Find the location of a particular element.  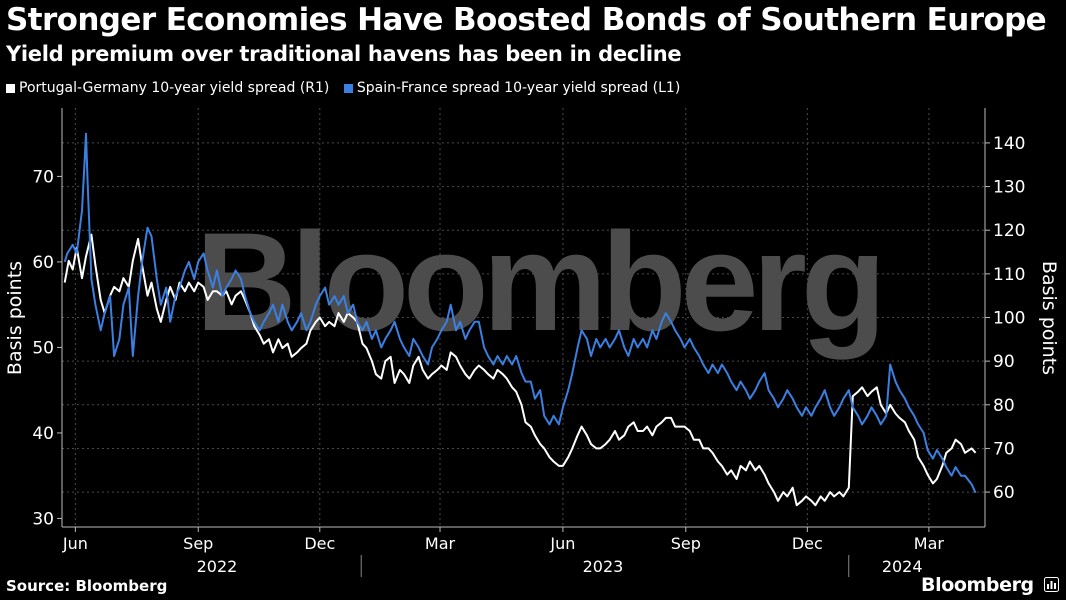

bar-chart-icon is located at coordinates (1051, 584).